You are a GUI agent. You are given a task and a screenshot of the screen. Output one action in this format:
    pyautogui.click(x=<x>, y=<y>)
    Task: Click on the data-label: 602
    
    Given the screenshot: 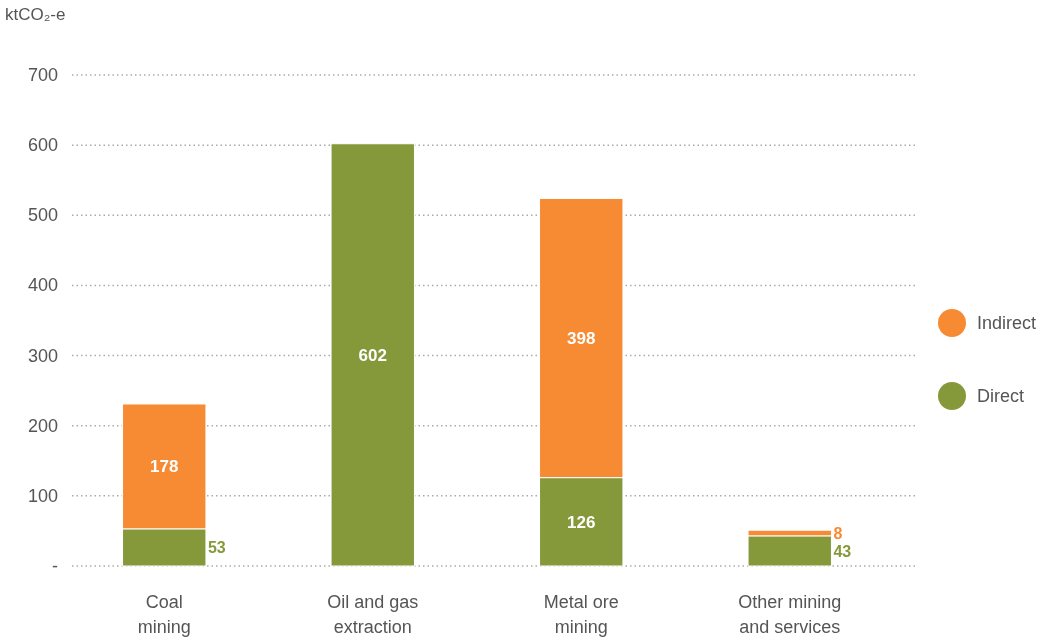 What is the action you would take?
    pyautogui.click(x=372, y=355)
    